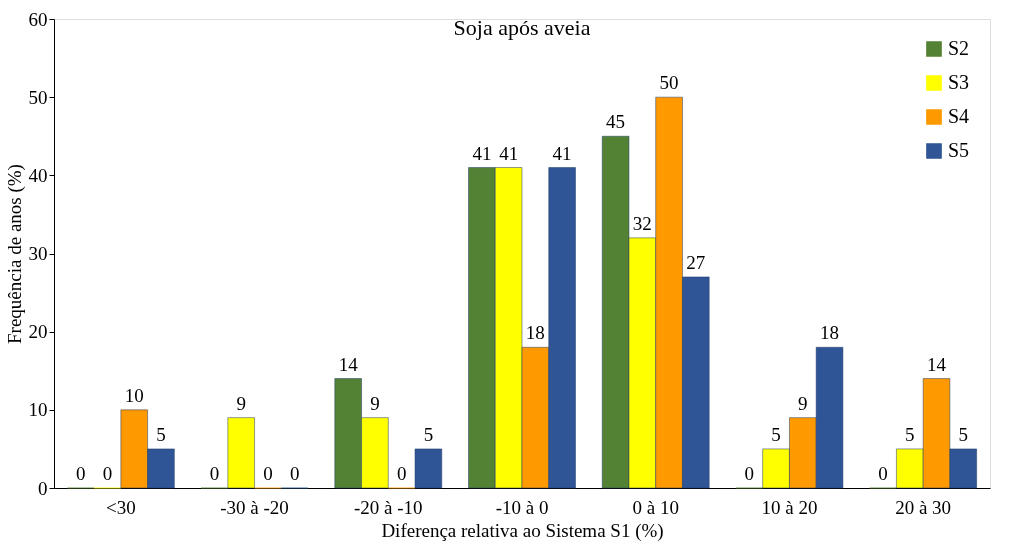  I want to click on legend-label: S3, so click(959, 82).